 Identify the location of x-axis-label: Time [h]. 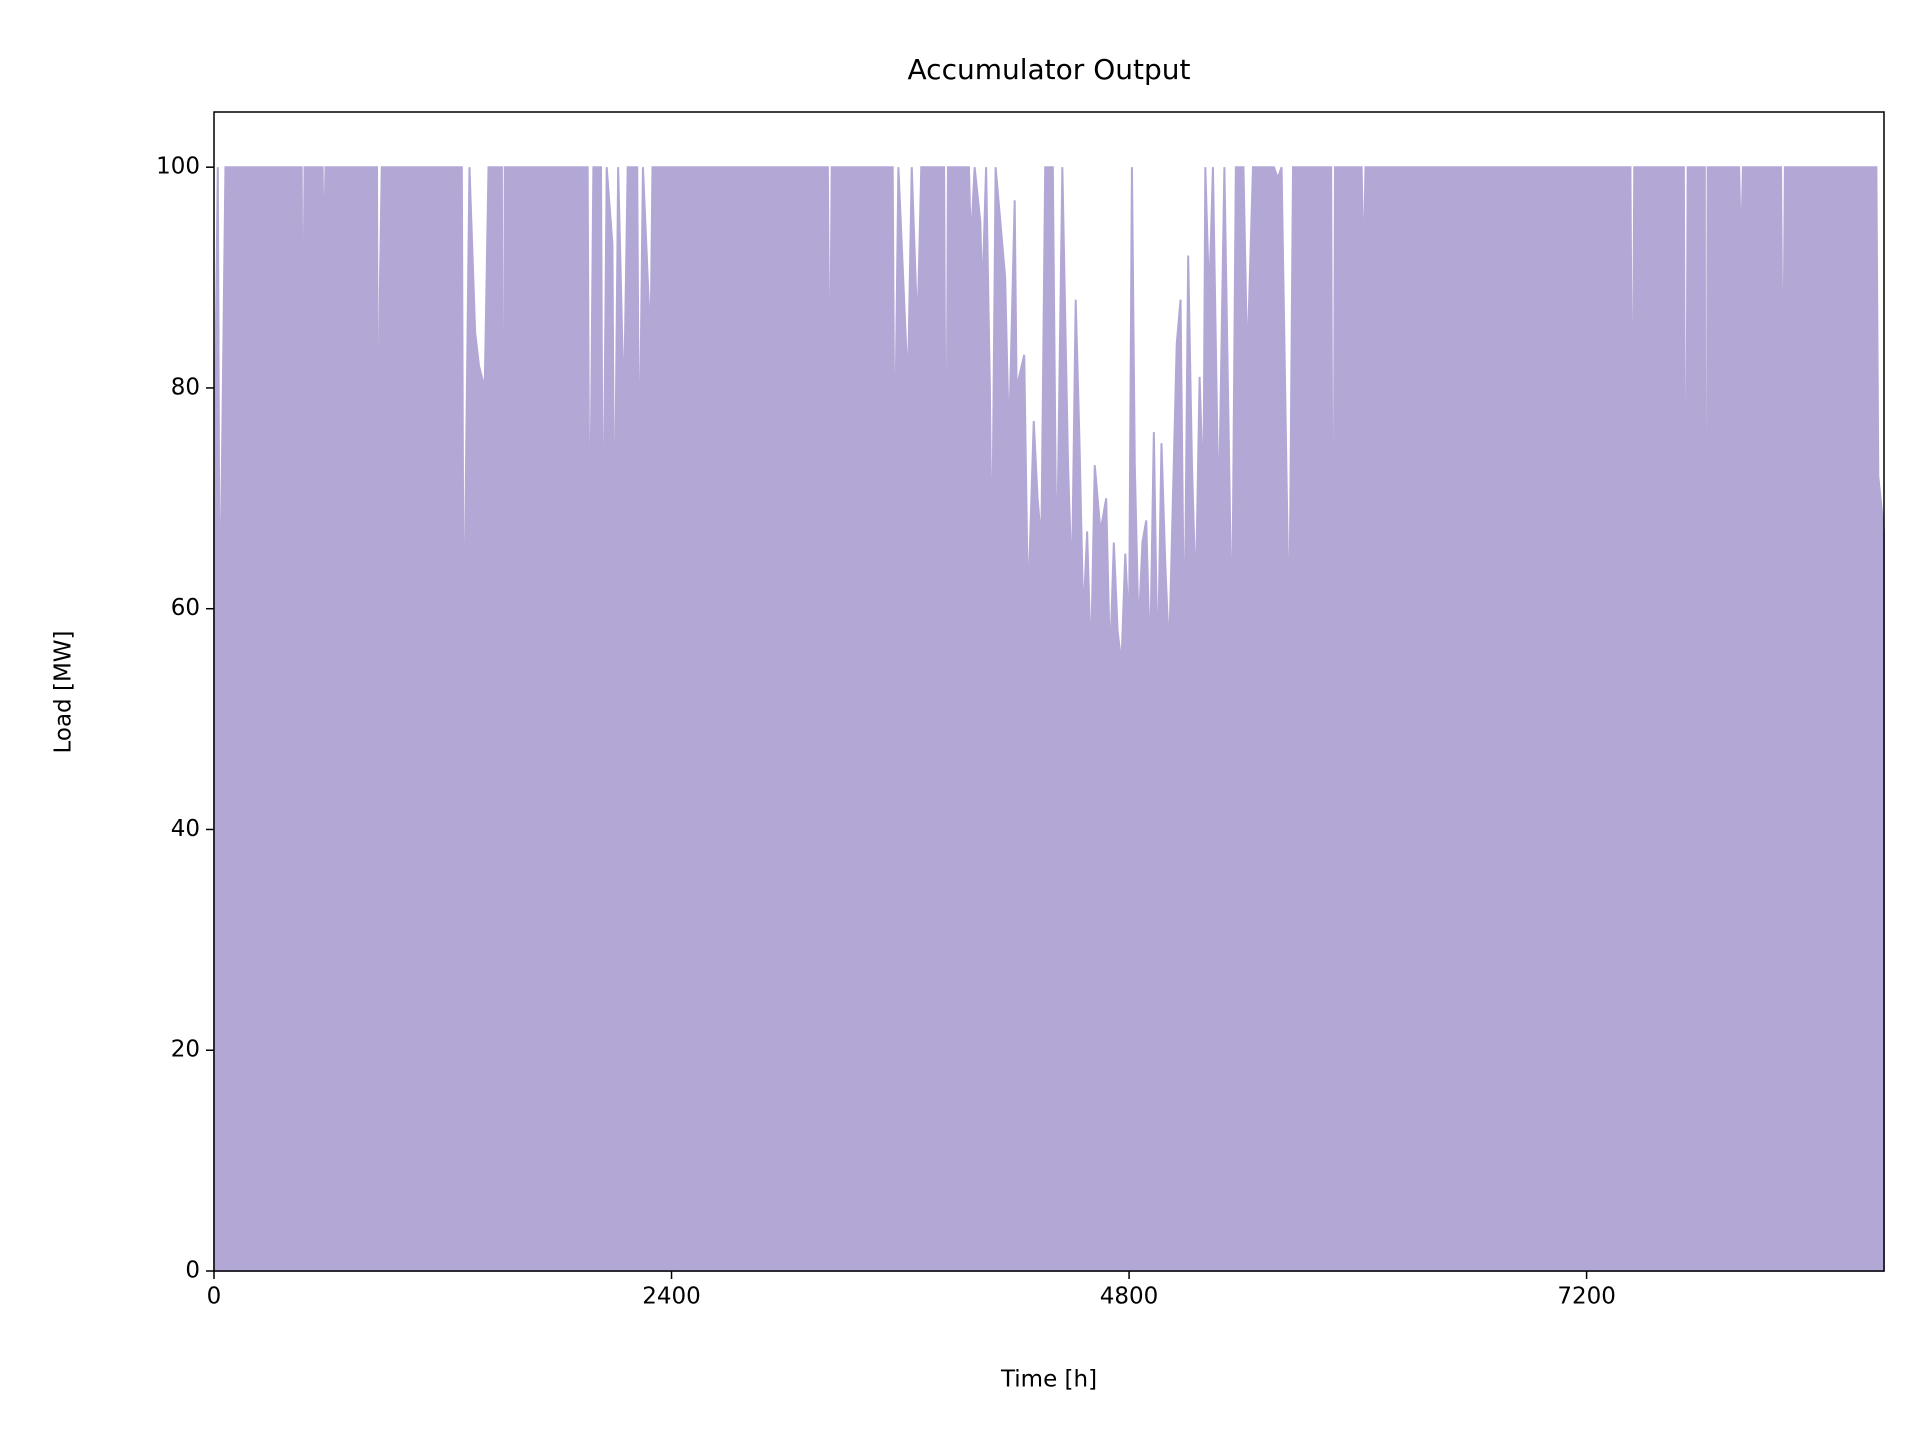
(1048, 1380).